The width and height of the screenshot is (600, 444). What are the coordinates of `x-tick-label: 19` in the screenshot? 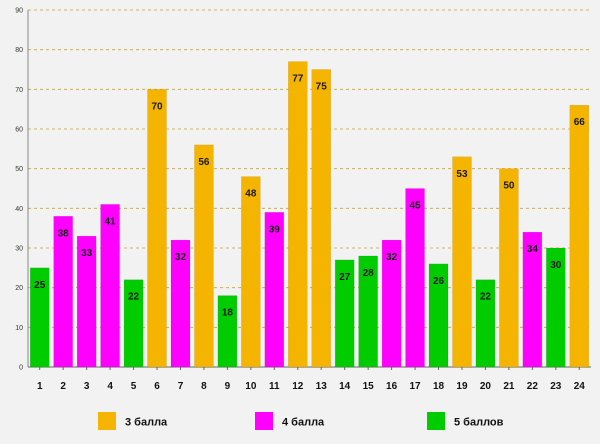 It's located at (462, 386).